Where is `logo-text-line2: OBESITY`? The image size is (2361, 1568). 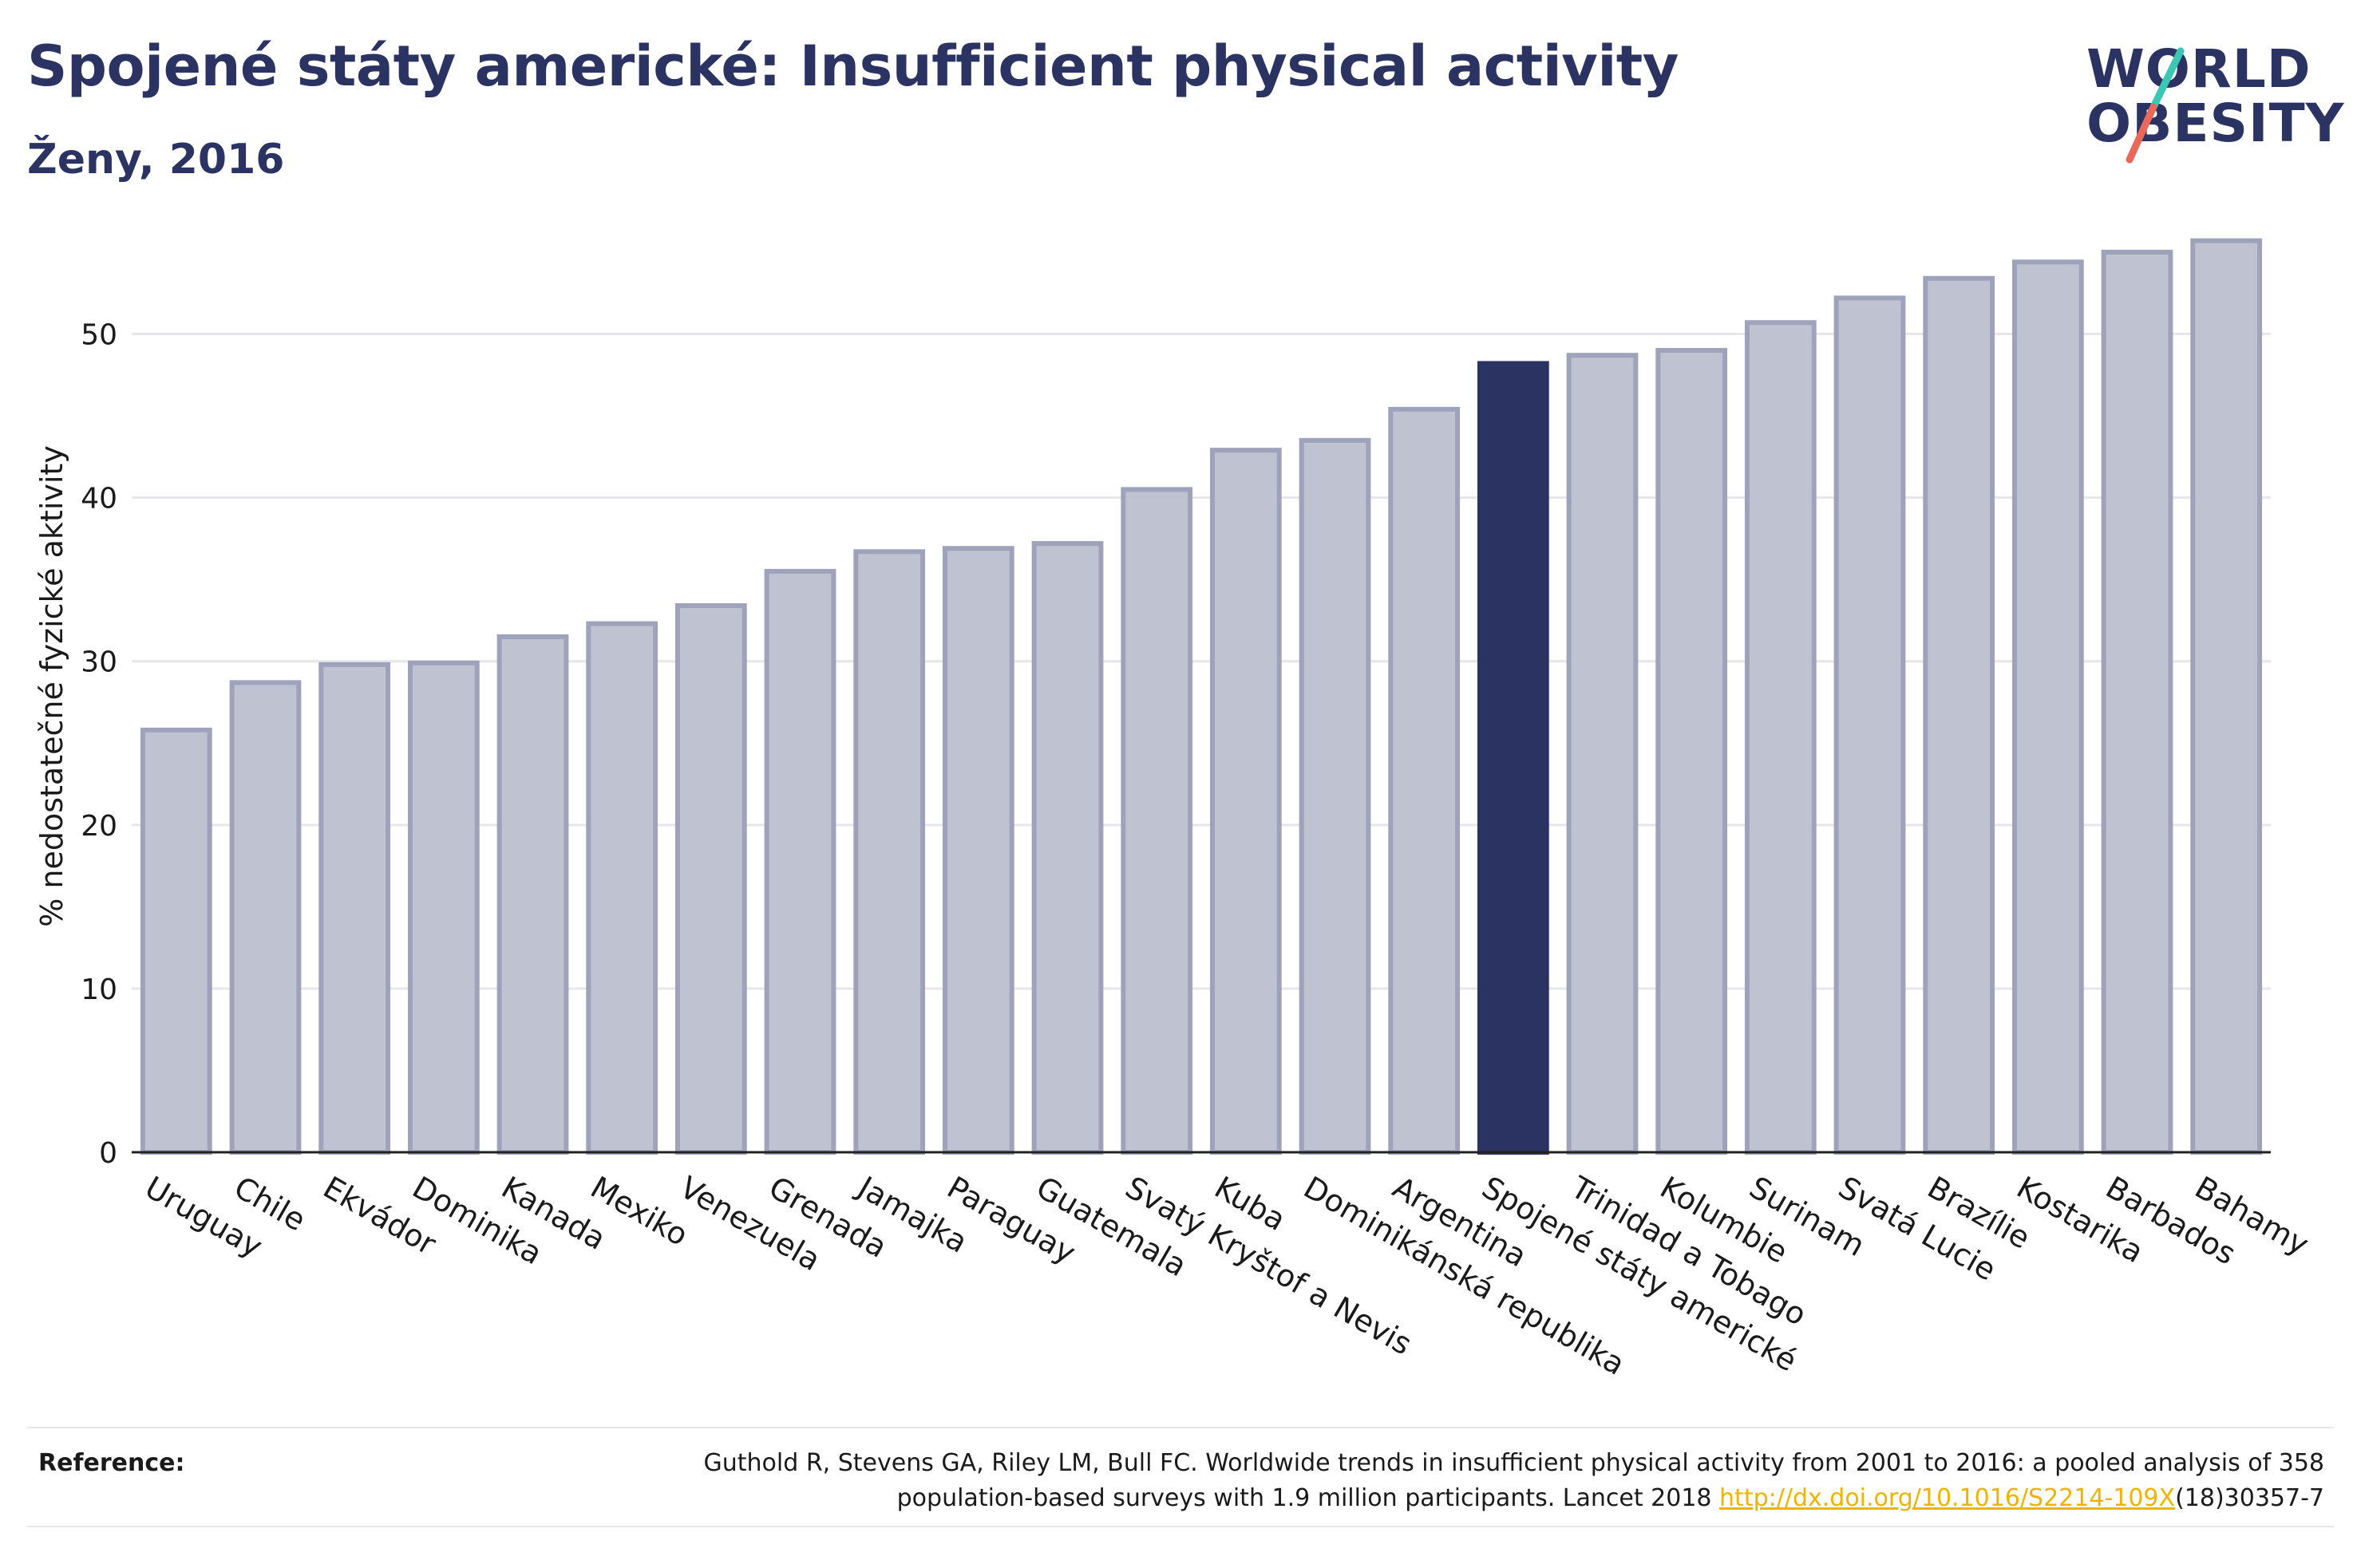 logo-text-line2: OBESITY is located at coordinates (2215, 124).